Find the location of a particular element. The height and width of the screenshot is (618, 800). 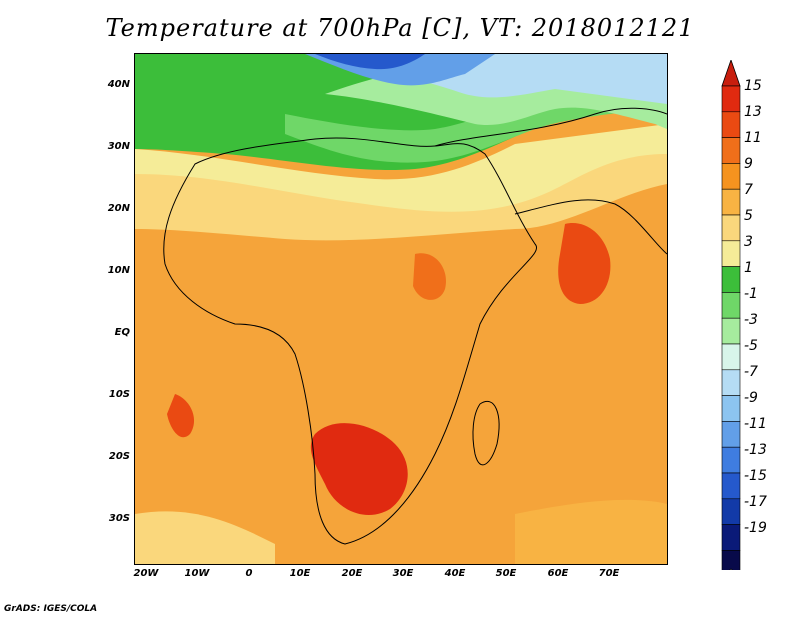

lat-label-30s: 30S is located at coordinates (119, 518).